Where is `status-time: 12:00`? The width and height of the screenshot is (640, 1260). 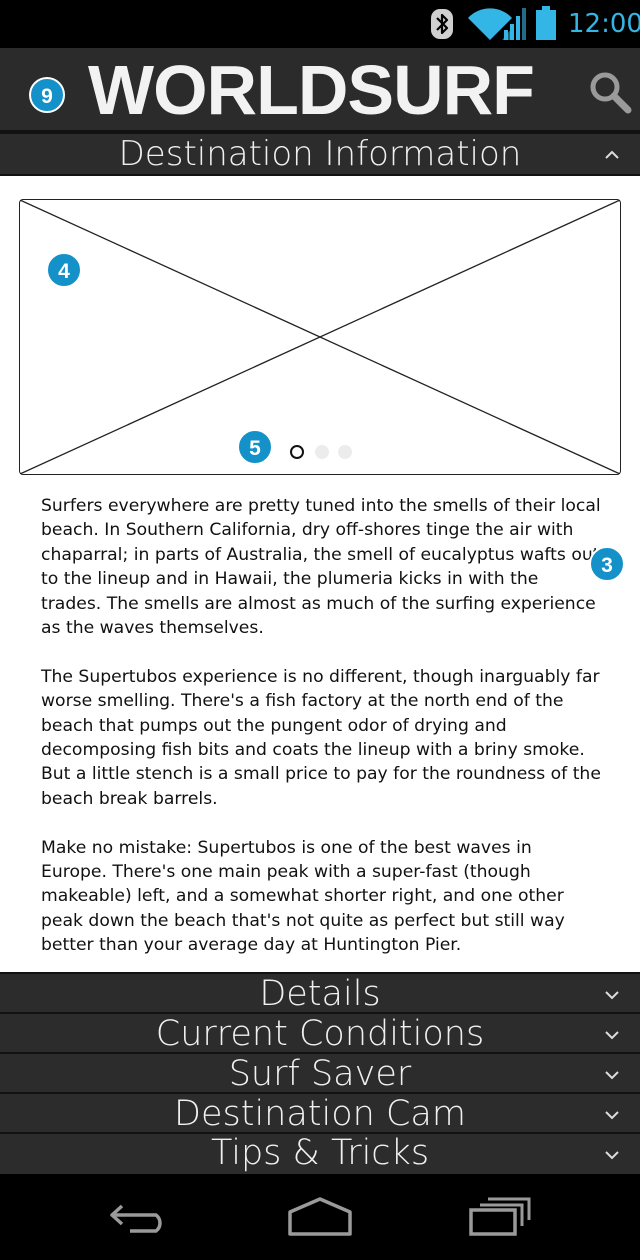
status-time: 12:00 is located at coordinates (604, 24).